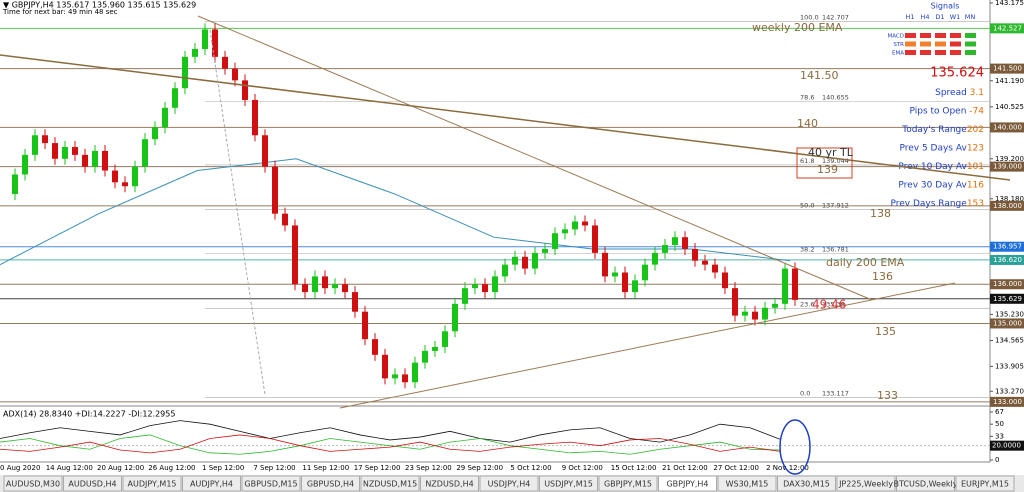  What do you see at coordinates (807, 161) in the screenshot?
I see `fib-level: 61.8` at bounding box center [807, 161].